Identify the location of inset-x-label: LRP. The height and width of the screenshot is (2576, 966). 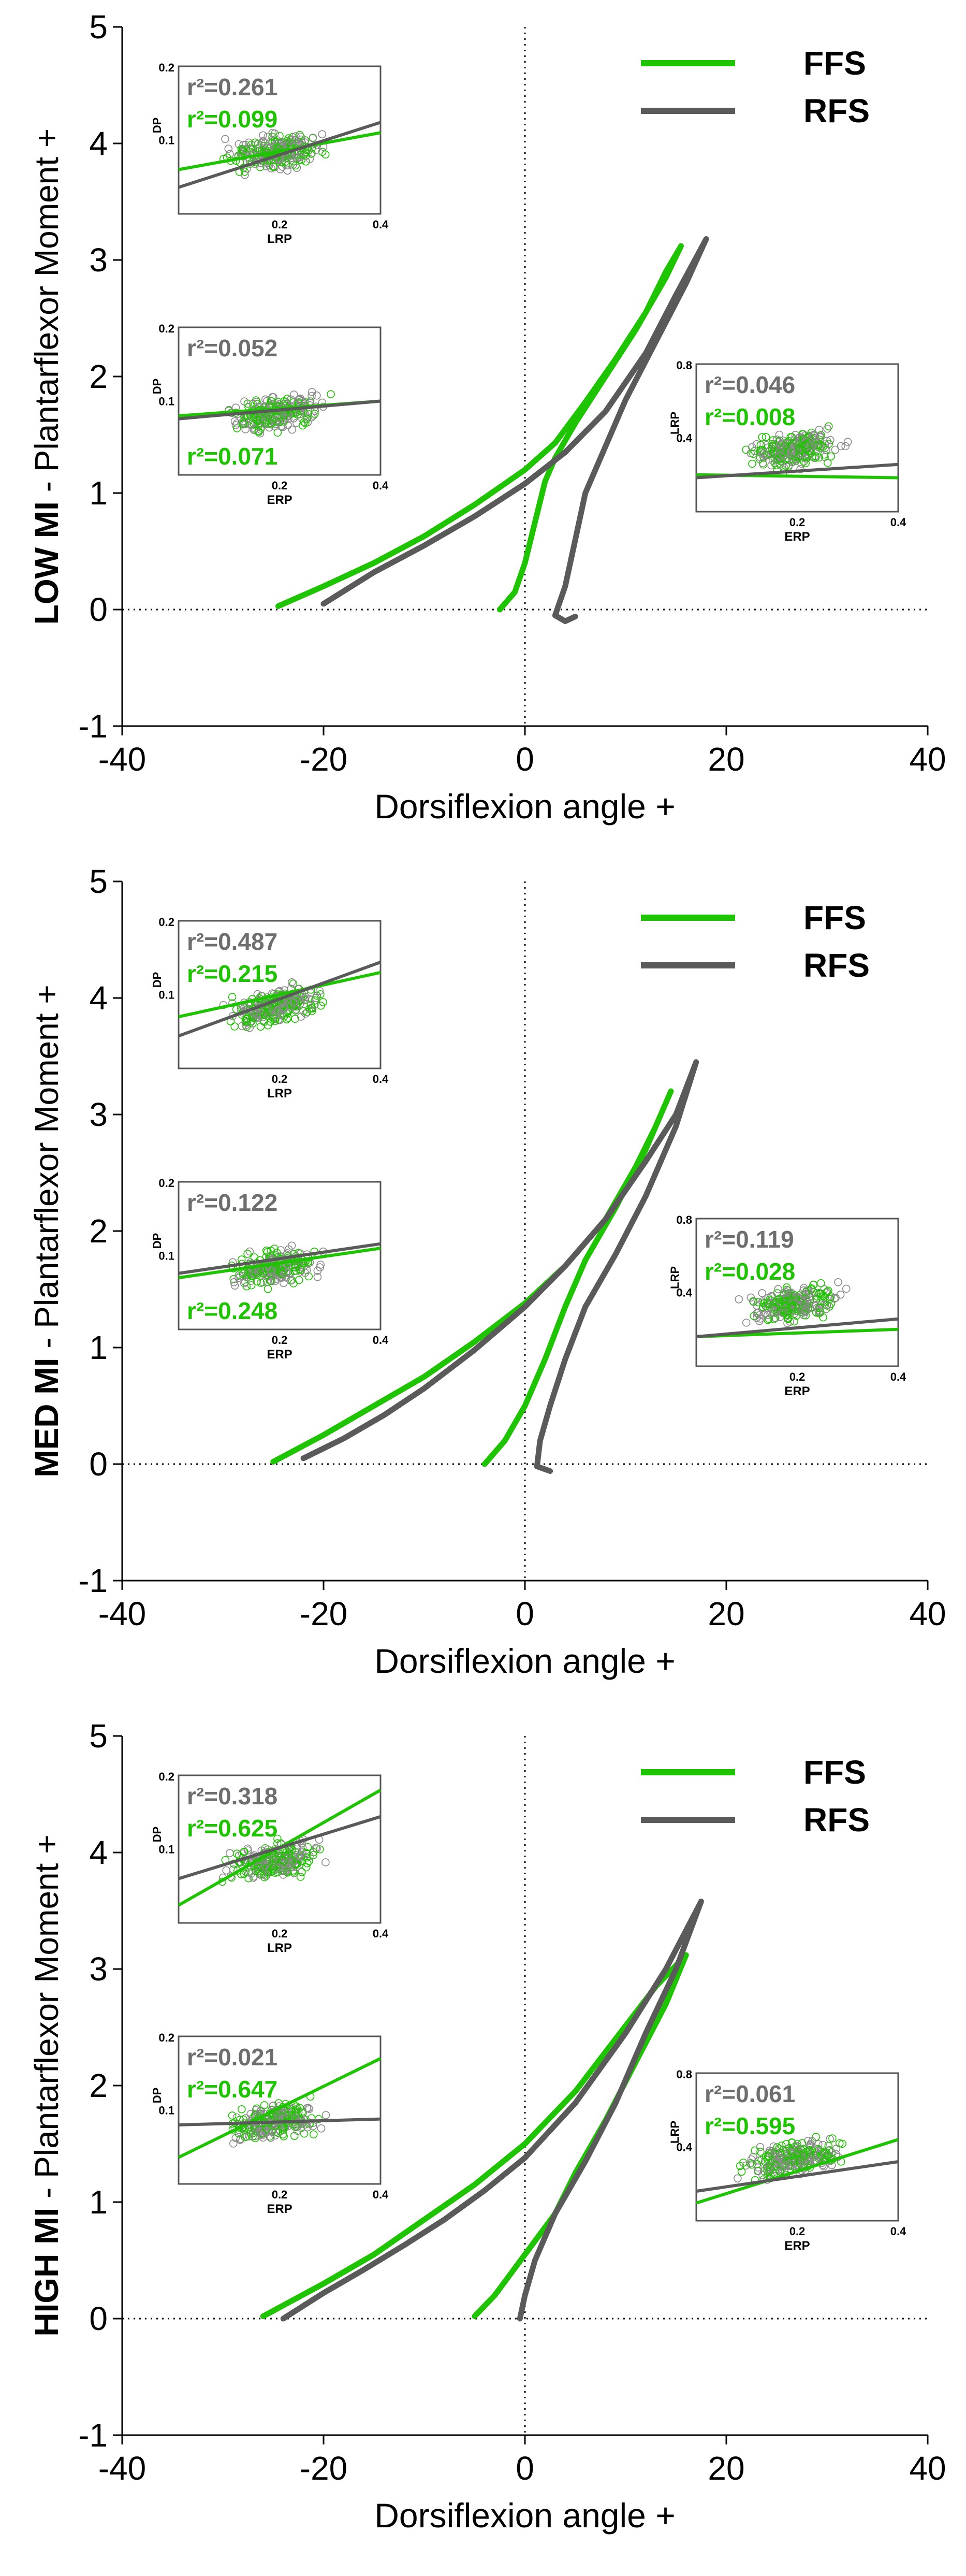
(279, 1948).